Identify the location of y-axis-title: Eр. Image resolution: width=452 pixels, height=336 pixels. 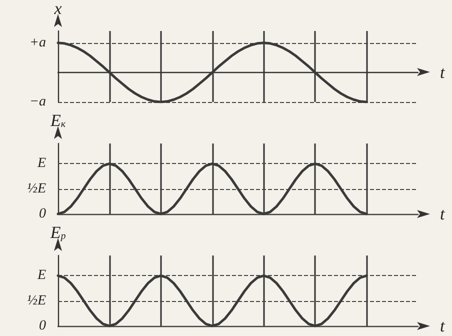
(57, 232).